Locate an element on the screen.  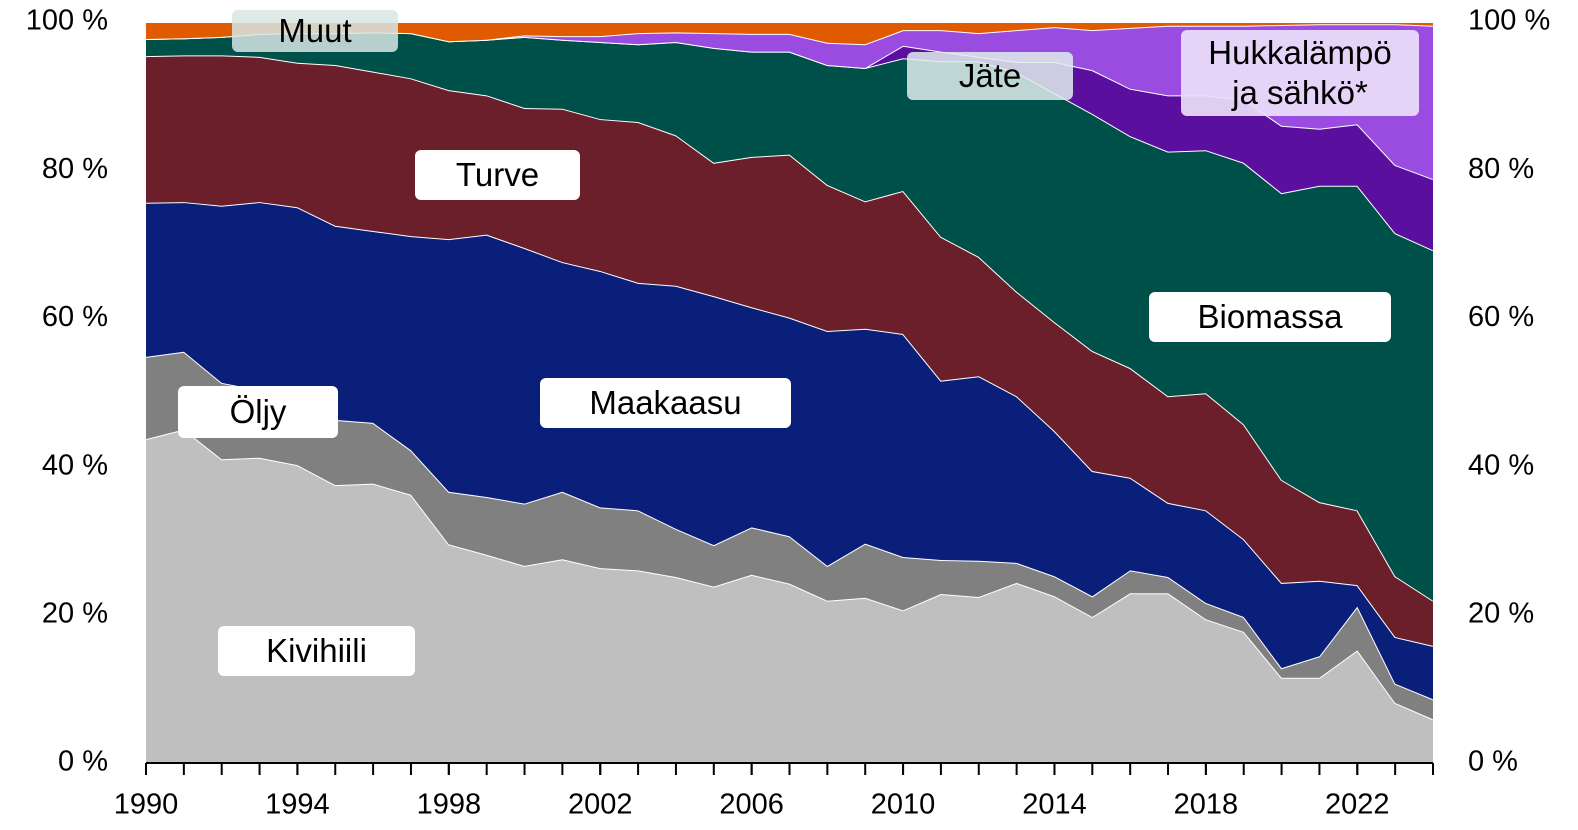
x-tick-label: 2002 is located at coordinates (600, 805).